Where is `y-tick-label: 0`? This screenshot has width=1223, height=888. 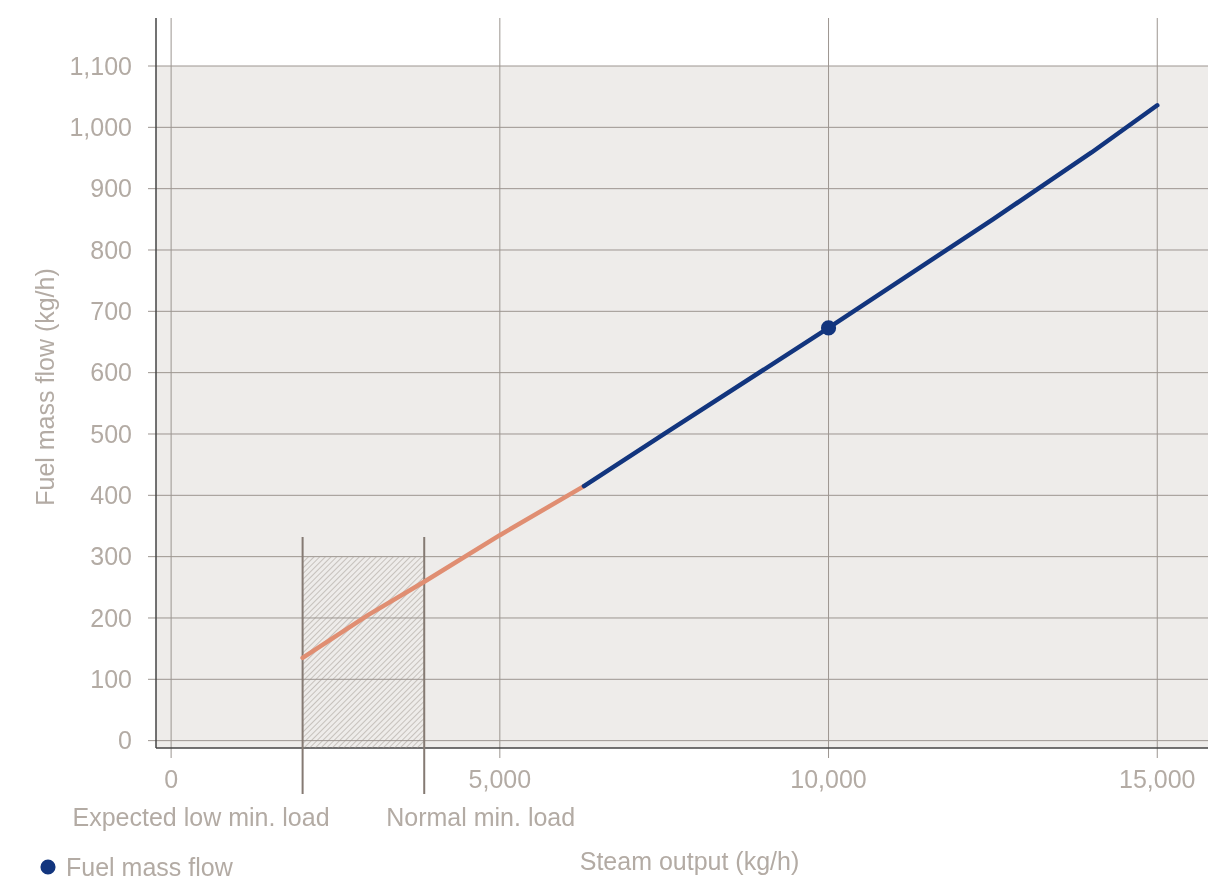
y-tick-label: 0 is located at coordinates (125, 740).